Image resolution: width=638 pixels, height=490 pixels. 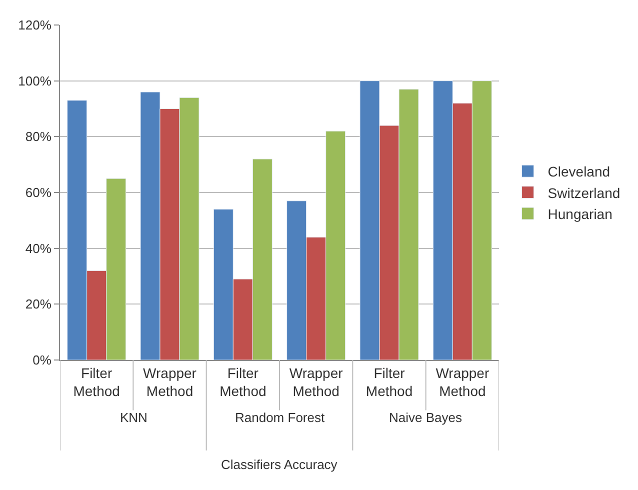 What do you see at coordinates (42, 360) in the screenshot?
I see `y-tick-label: 0%` at bounding box center [42, 360].